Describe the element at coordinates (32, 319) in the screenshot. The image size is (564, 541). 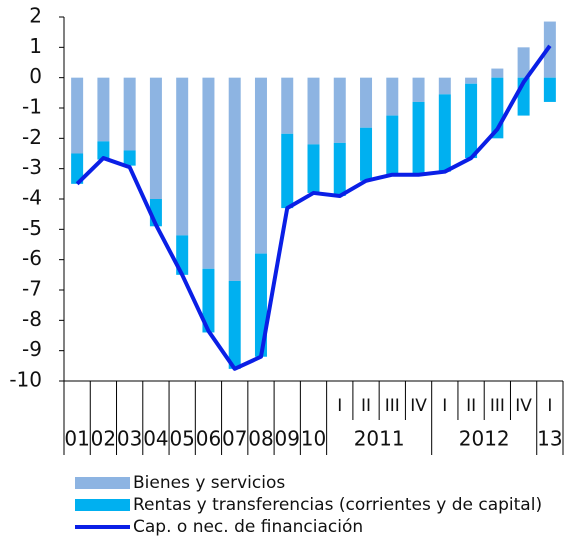
I see `y-tick-label: -8` at that location.